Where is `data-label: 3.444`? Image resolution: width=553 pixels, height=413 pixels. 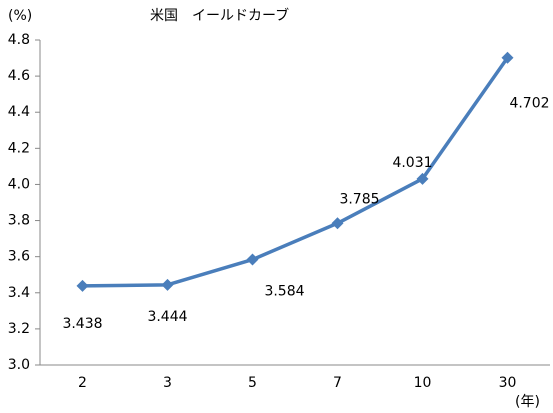 data-label: 3.444 is located at coordinates (167, 317).